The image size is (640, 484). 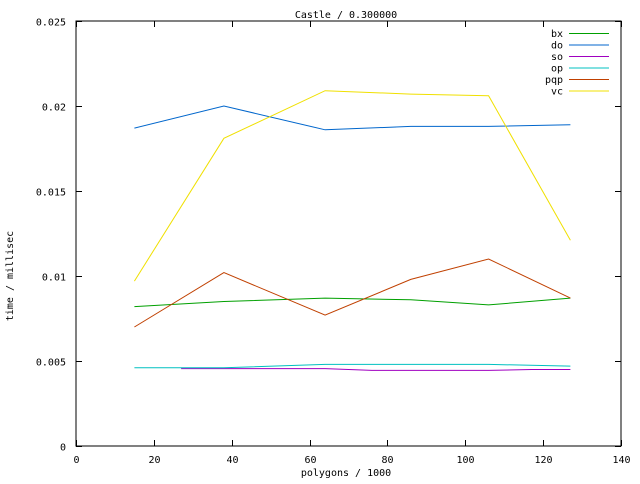 What do you see at coordinates (557, 69) in the screenshot?
I see `legend-label-op: op` at bounding box center [557, 69].